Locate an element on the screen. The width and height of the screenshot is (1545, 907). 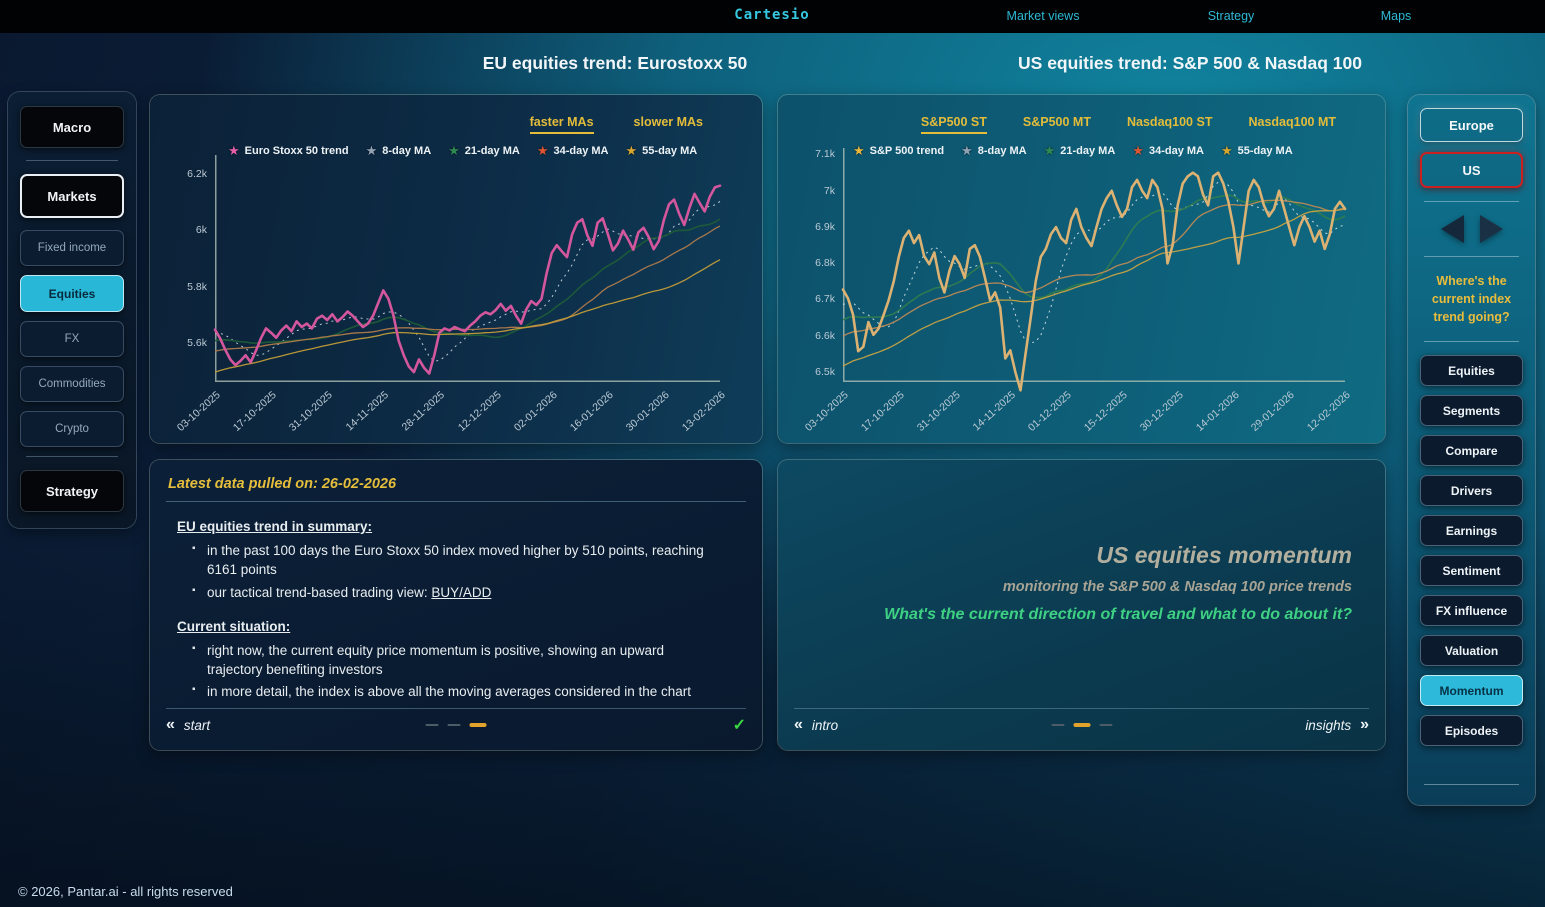
sidebar-item-markets: Markets is located at coordinates (72, 196).